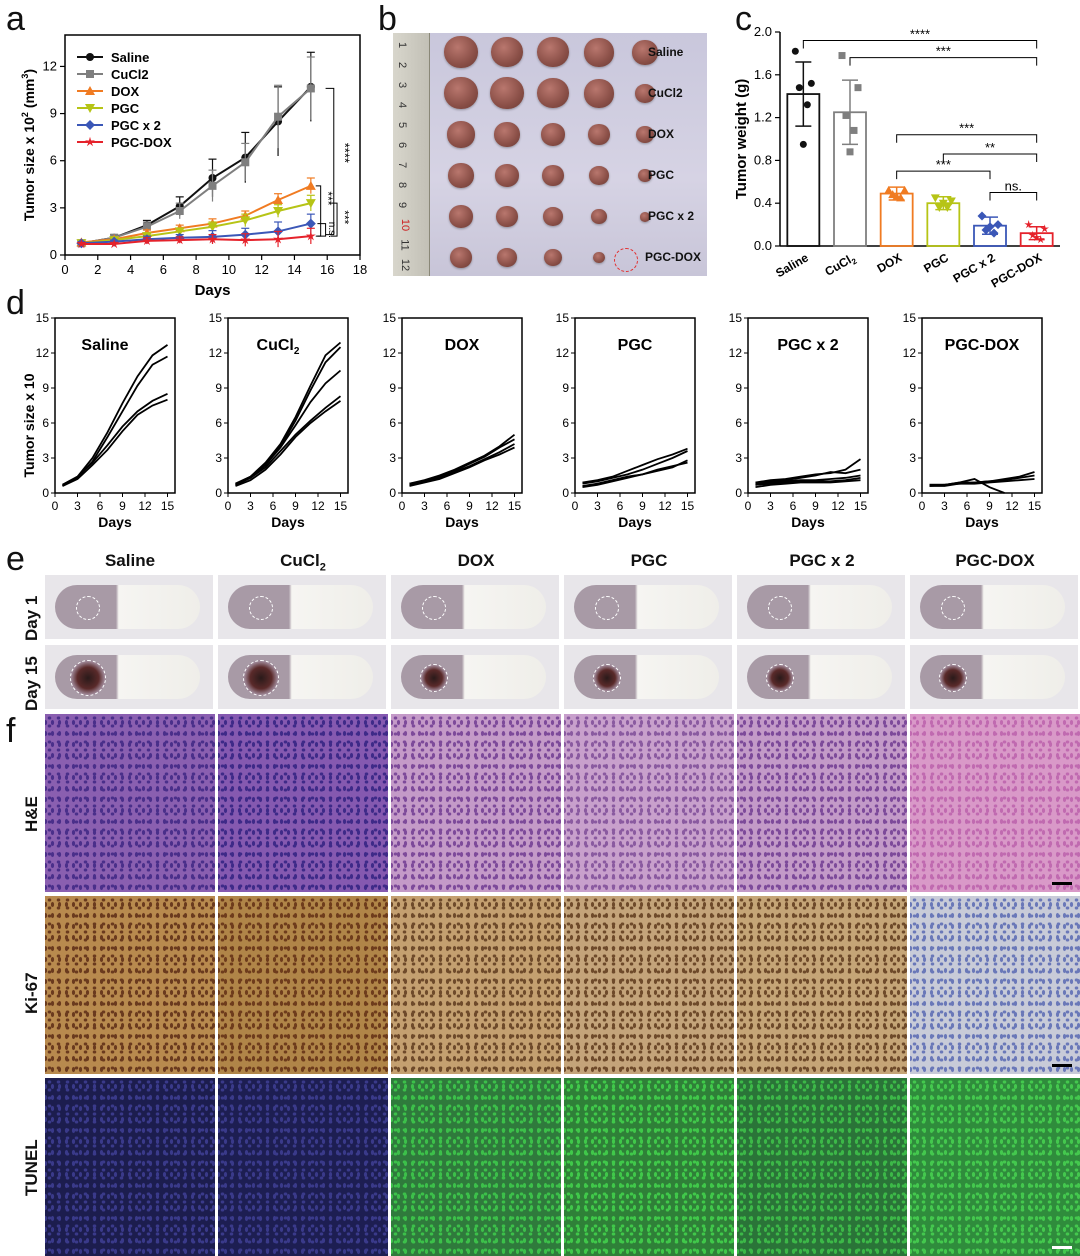 This screenshot has height=1256, width=1080. Describe the element at coordinates (411, 154) in the screenshot. I see `ruler` at that location.